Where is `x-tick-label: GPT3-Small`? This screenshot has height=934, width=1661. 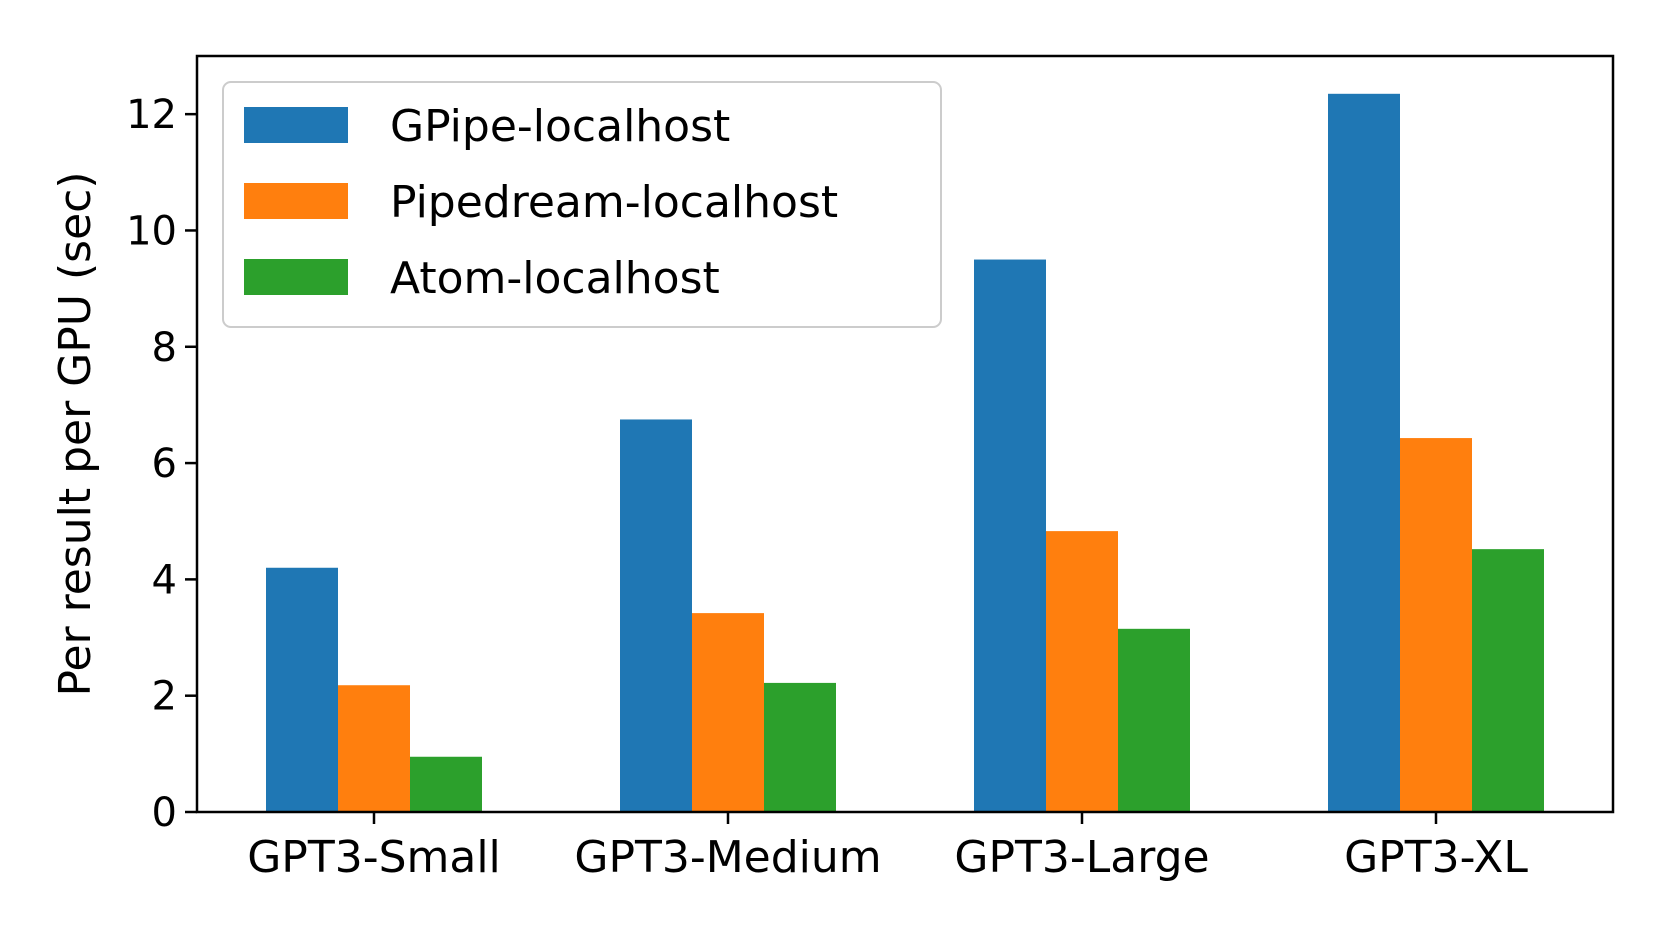 x-tick-label: GPT3-Small is located at coordinates (374, 857).